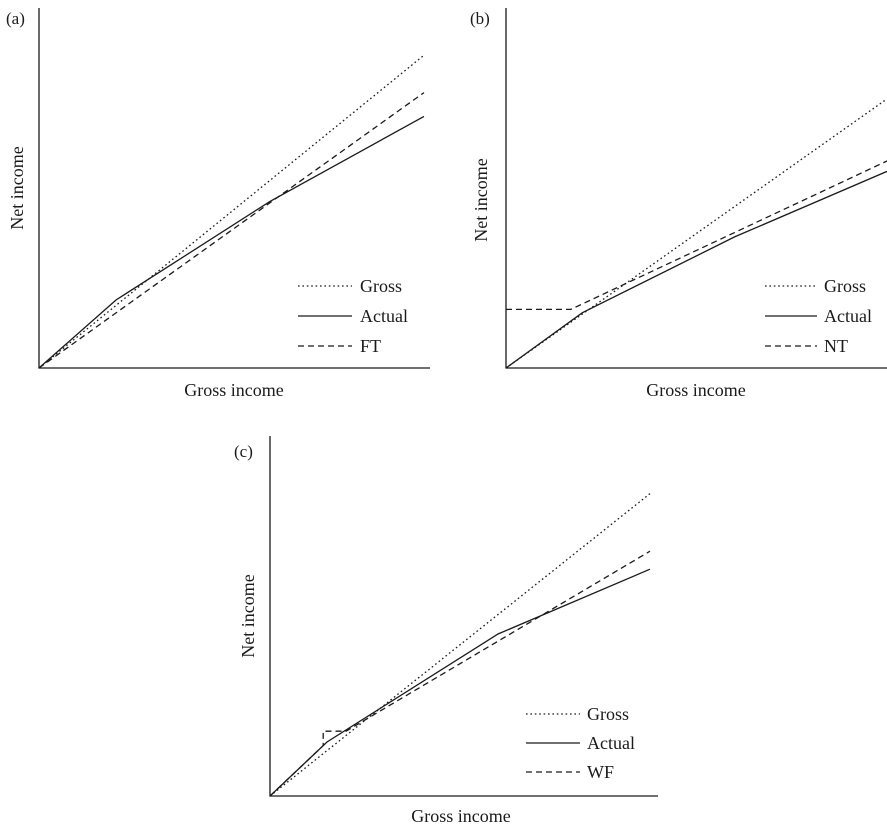 The width and height of the screenshot is (887, 831). Describe the element at coordinates (600, 772) in the screenshot. I see `panel-c-legend-wf: WF` at that location.